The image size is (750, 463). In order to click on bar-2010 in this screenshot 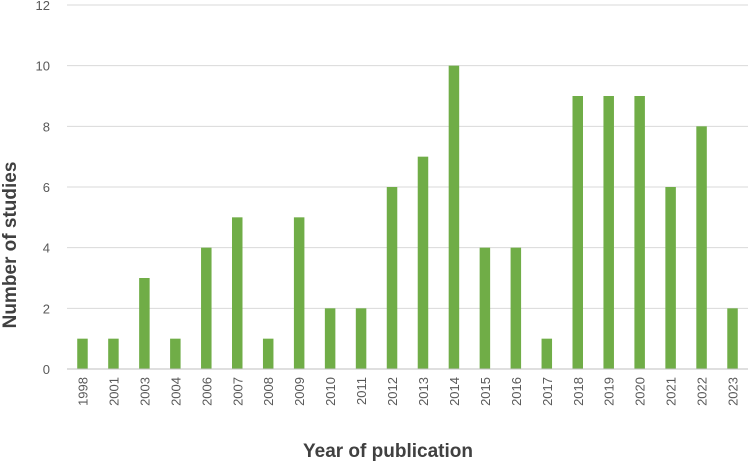, I will do `click(330, 338)`.